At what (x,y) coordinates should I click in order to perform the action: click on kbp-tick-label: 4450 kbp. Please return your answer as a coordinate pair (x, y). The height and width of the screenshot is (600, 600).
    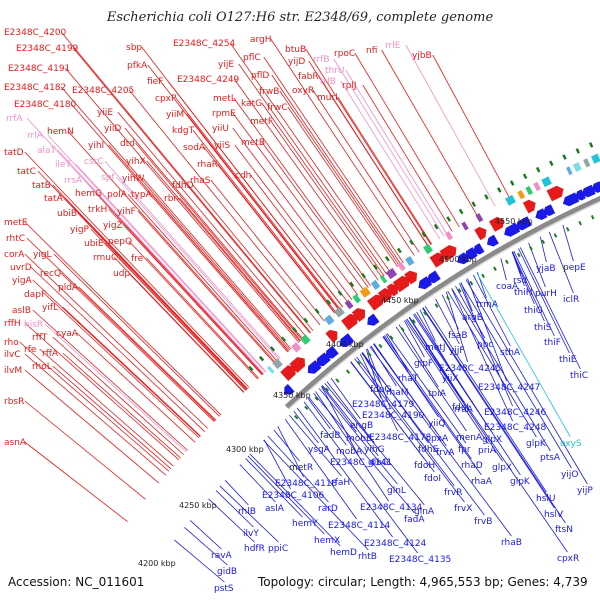
    Looking at the image, I should click on (400, 300).